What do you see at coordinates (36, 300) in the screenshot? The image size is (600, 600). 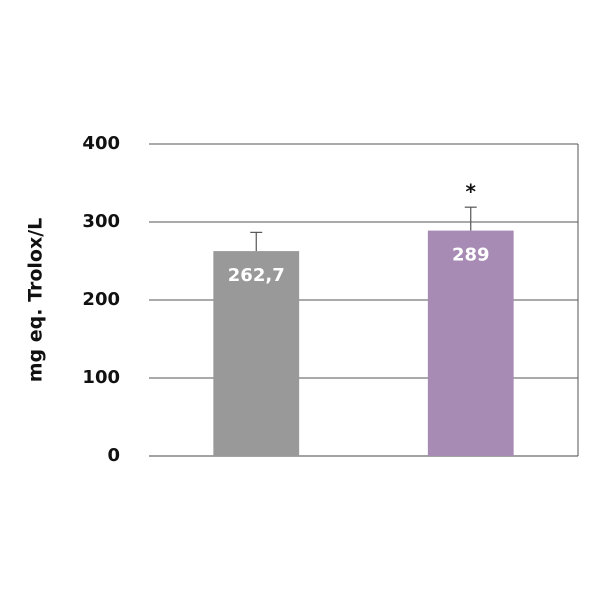 I see `y-axis-label: mg eq. Trolox/L` at bounding box center [36, 300].